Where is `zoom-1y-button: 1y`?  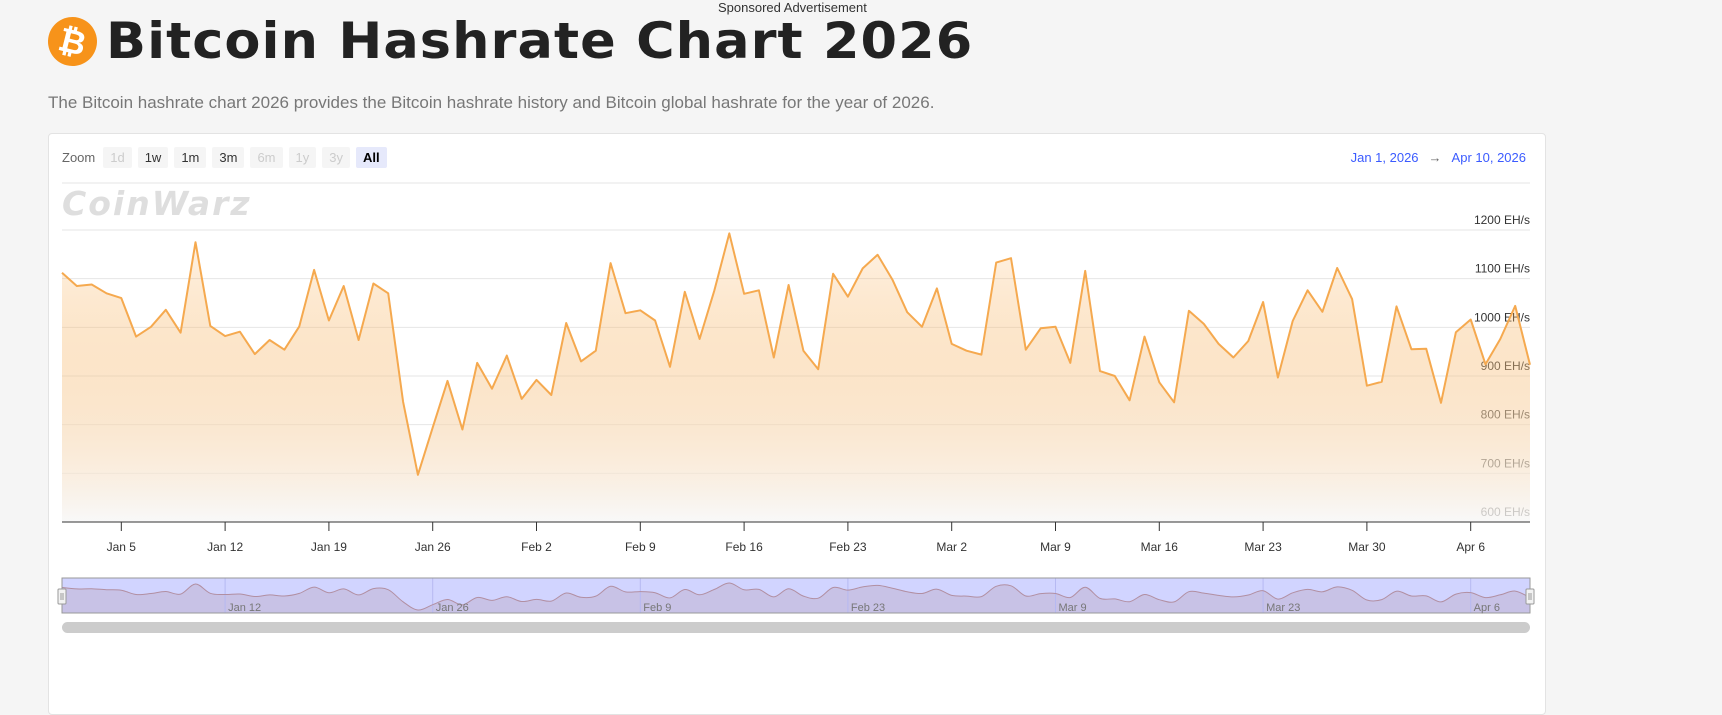 zoom-1y-button: 1y is located at coordinates (302, 157).